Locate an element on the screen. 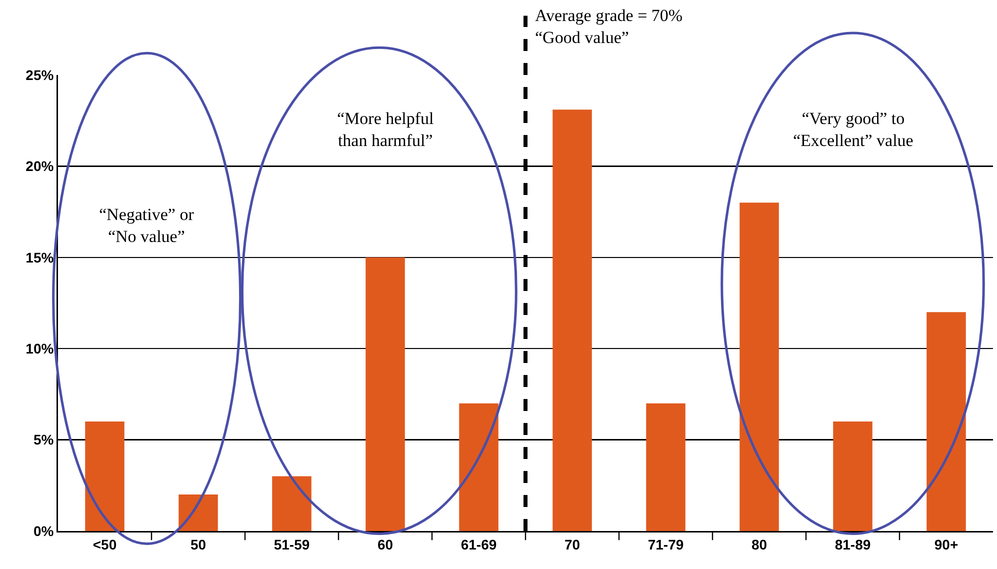 The width and height of the screenshot is (997, 569). x-tick-label: 90+ is located at coordinates (946, 544).